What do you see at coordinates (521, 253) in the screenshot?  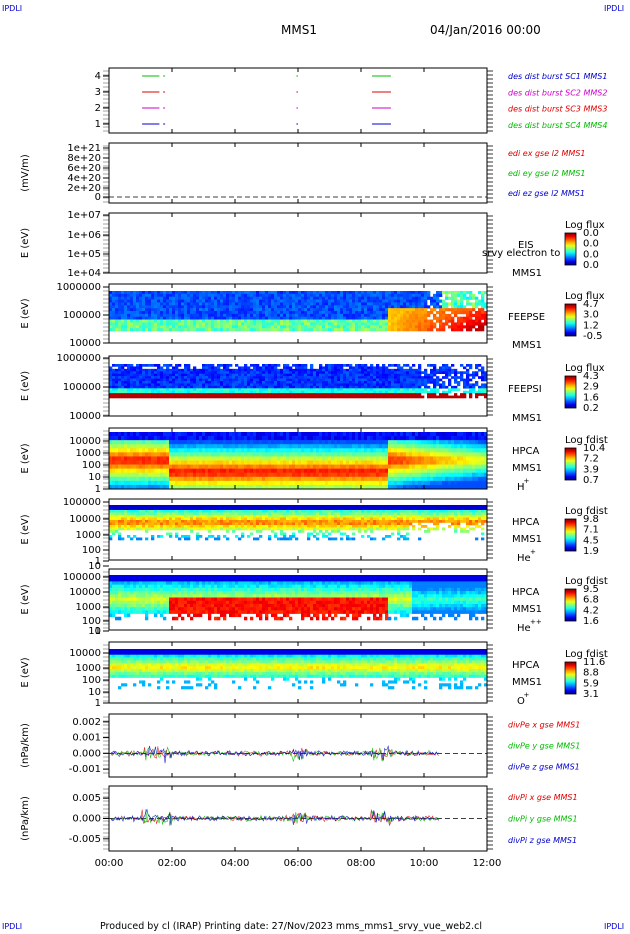 I see `label-mode-eis: srvy electron to` at bounding box center [521, 253].